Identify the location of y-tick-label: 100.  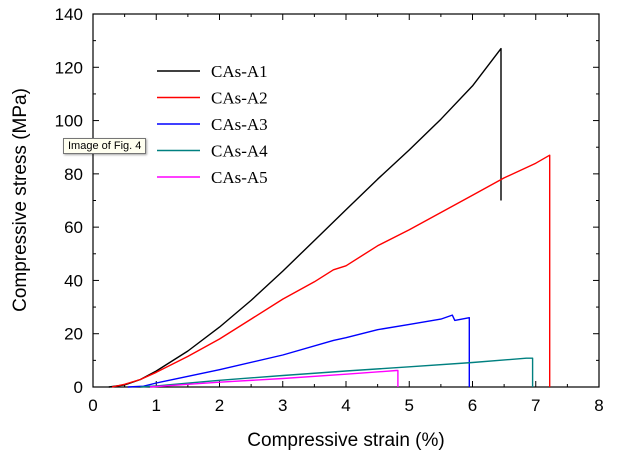
(69, 121).